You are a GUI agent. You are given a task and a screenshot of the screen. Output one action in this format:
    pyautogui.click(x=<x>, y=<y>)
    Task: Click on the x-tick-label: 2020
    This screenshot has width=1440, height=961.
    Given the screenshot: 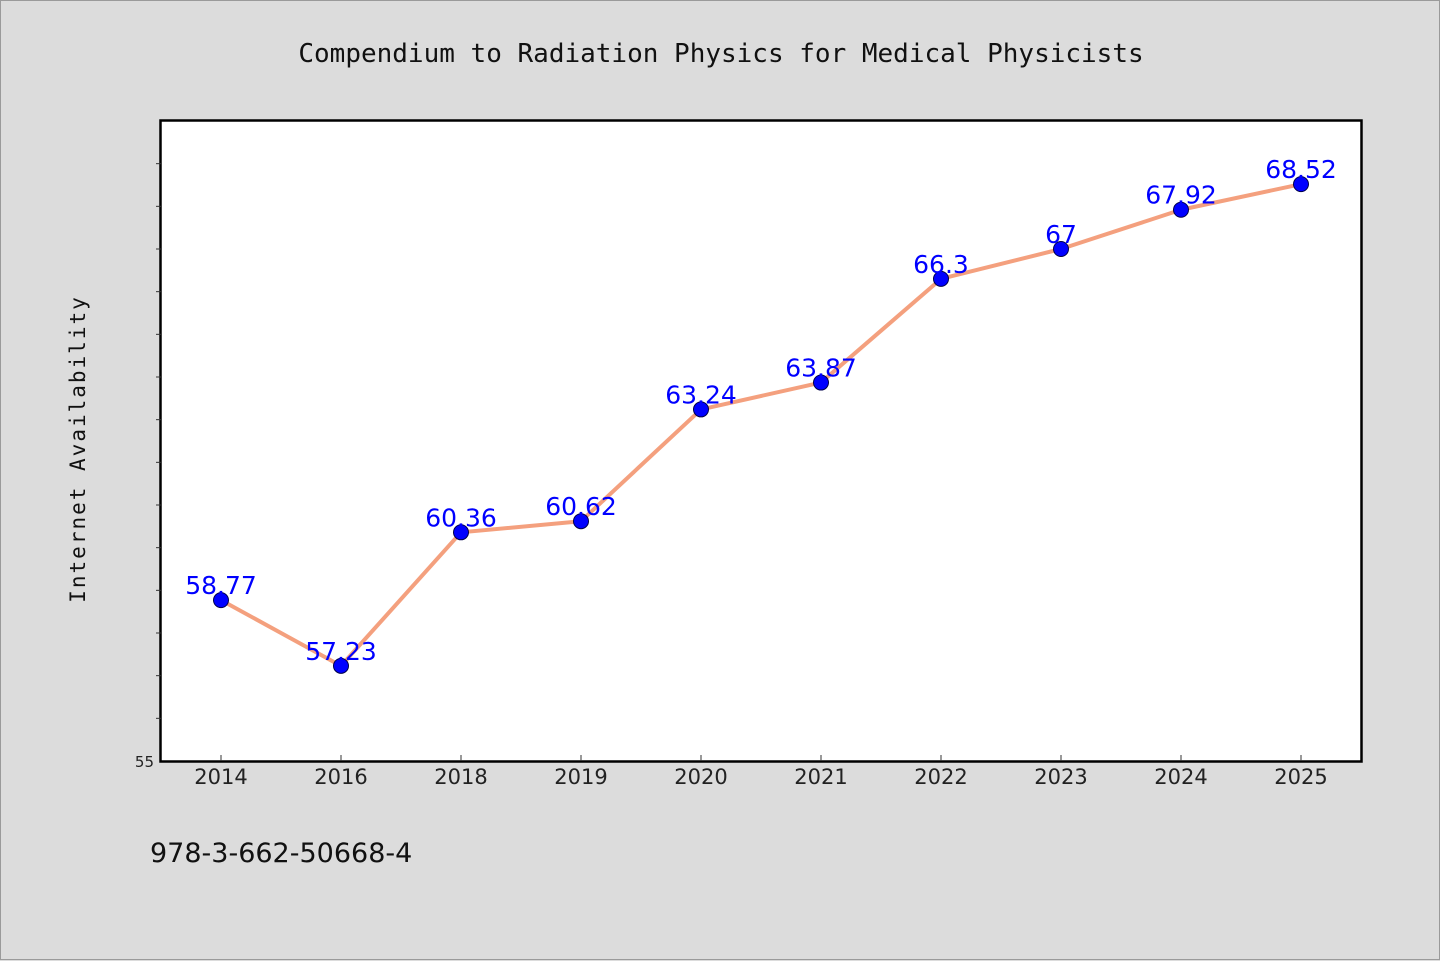 What is the action you would take?
    pyautogui.click(x=700, y=777)
    